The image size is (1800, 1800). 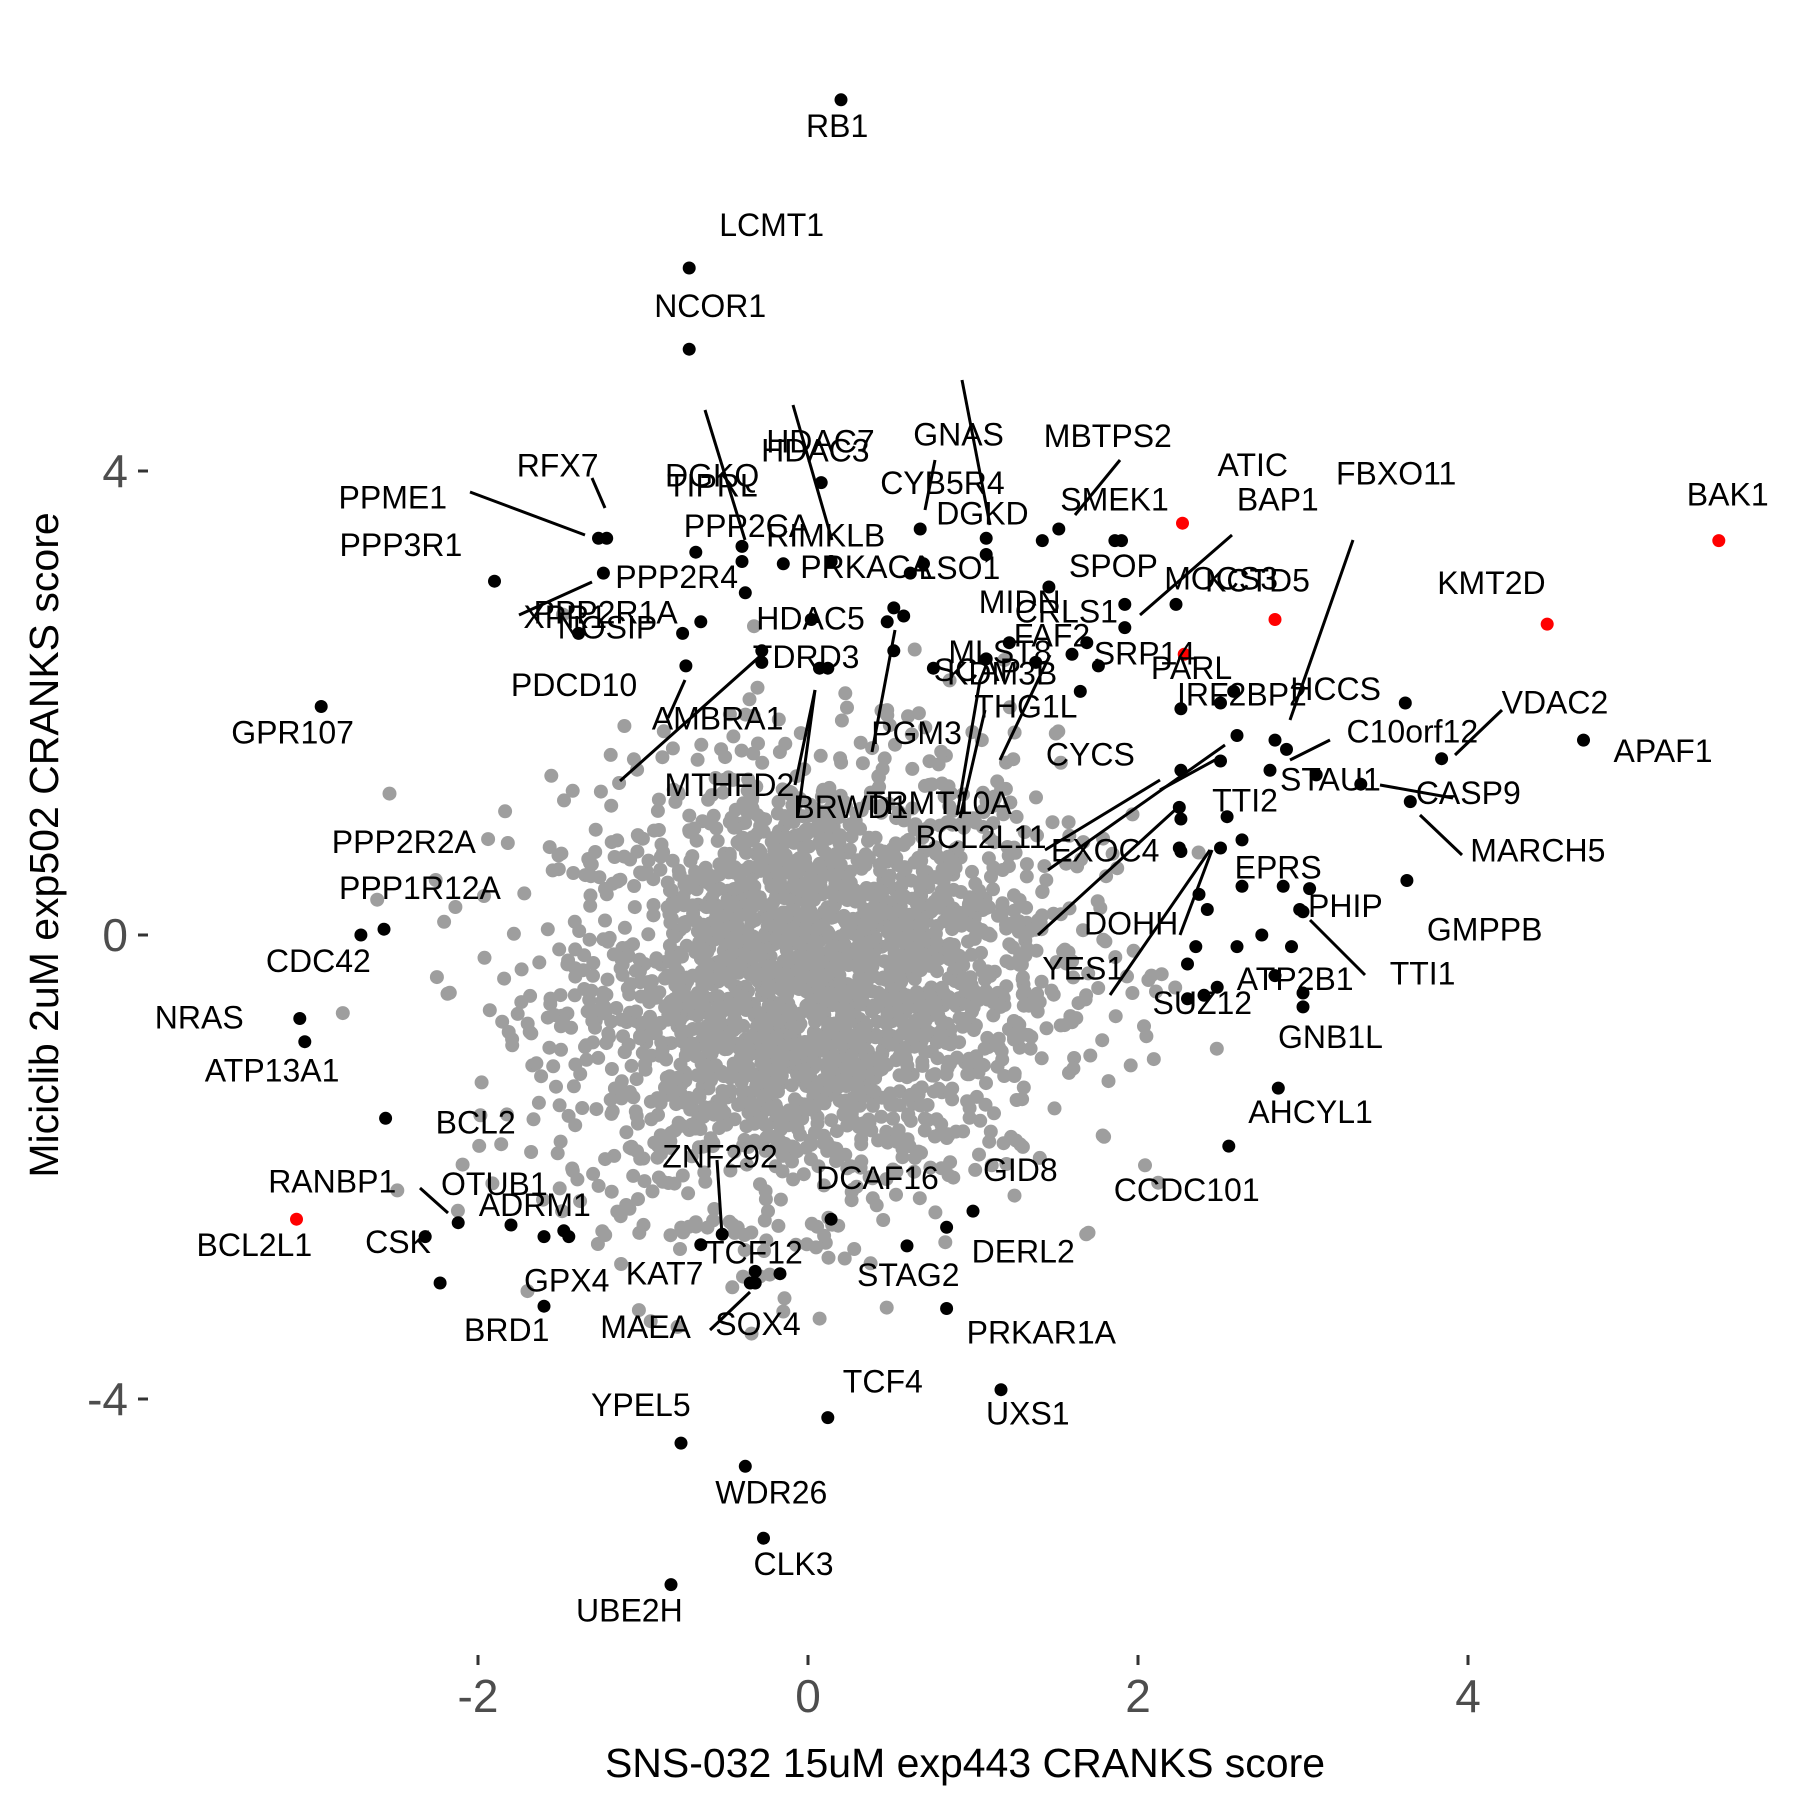 I want to click on gene-label-exoc4: EXOC4, so click(x=1105, y=851).